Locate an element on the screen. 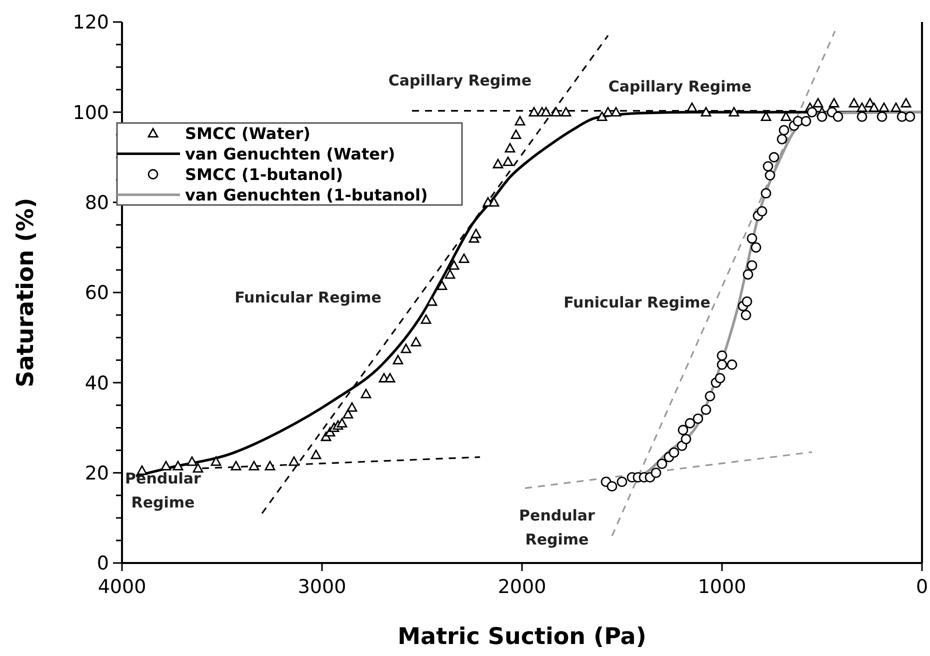 The height and width of the screenshot is (656, 930). y-tick-label: 40 is located at coordinates (96, 383).